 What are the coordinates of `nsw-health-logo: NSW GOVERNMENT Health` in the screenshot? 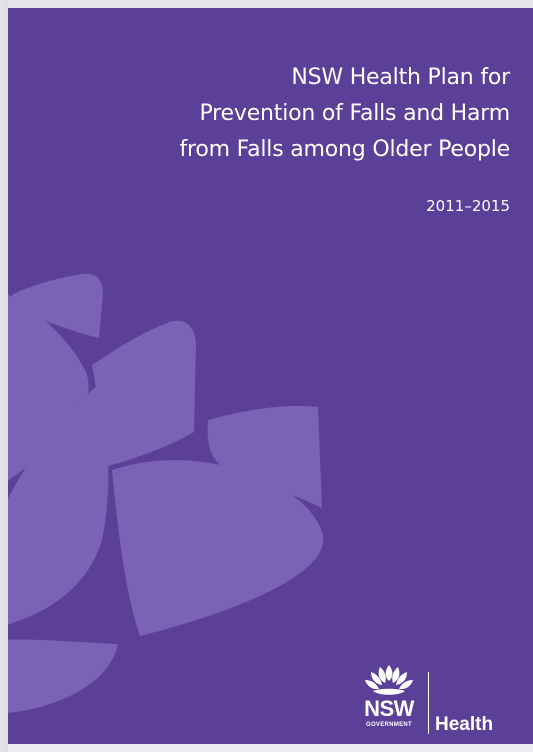 It's located at (440, 700).